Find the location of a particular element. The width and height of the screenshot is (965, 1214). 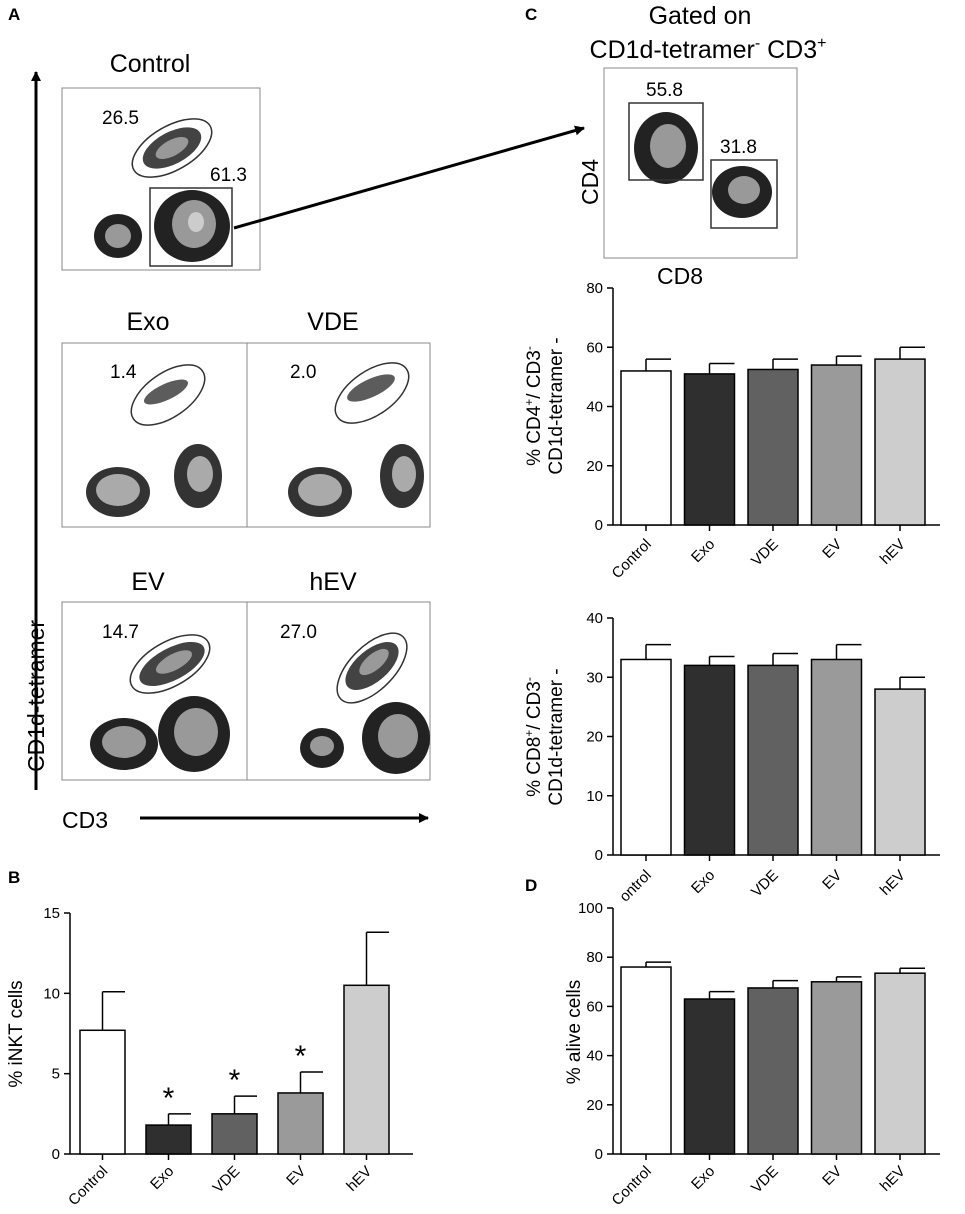

cd3-axis-label: CD3 is located at coordinates (85, 820).